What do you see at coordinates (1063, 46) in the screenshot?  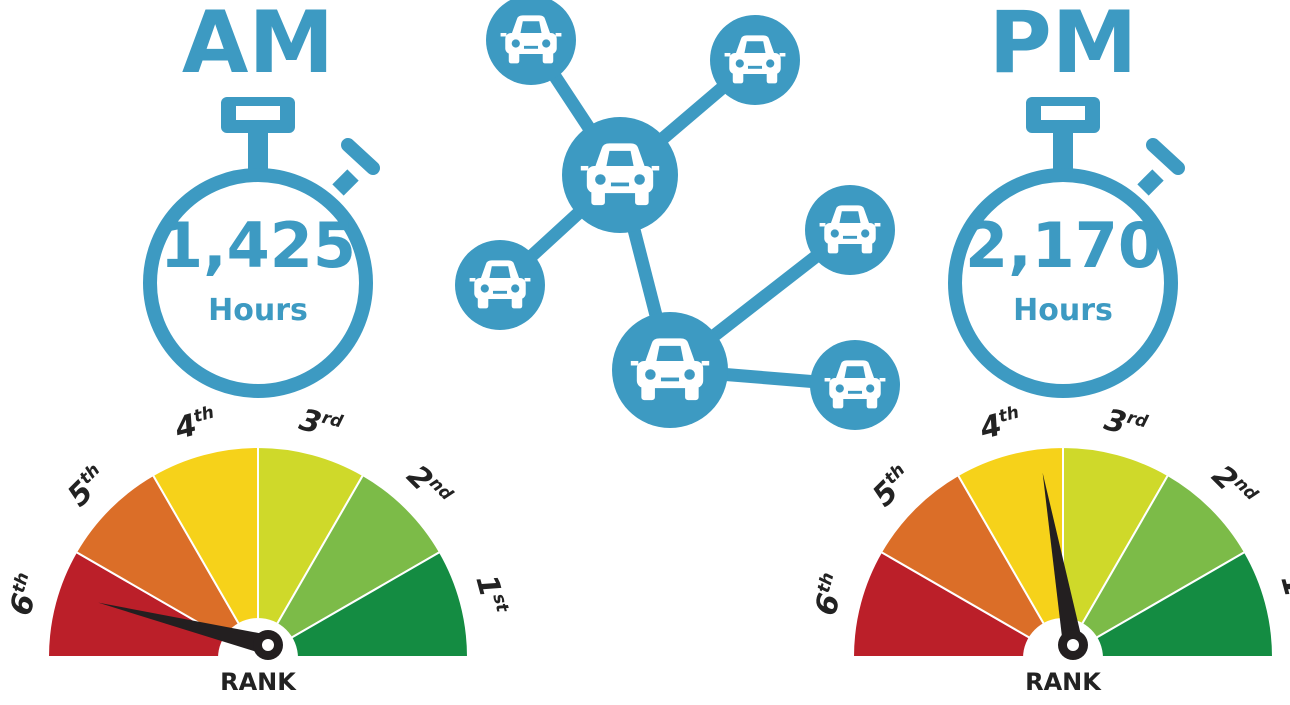 I see `period: PM` at bounding box center [1063, 46].